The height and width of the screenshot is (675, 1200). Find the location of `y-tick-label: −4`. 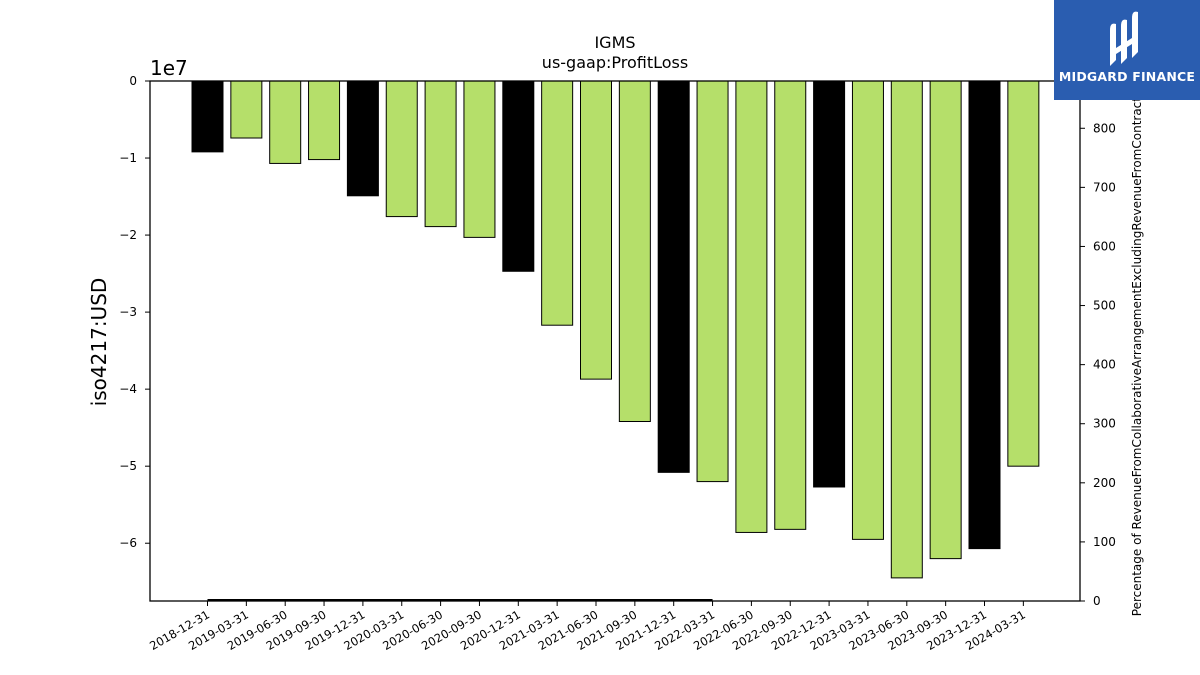

y-tick-label: −4 is located at coordinates (128, 389).